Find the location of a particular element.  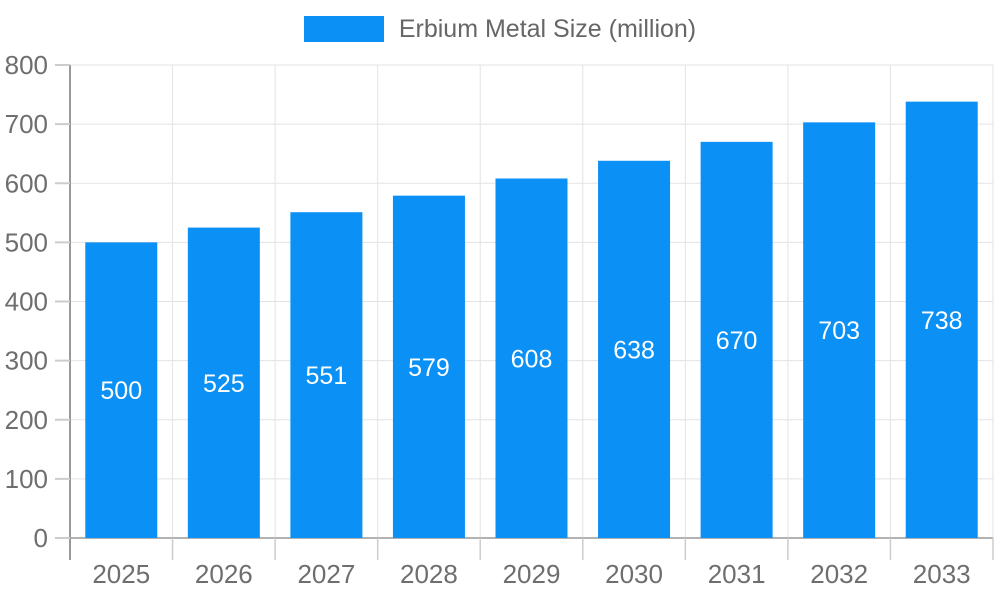

x-tick-label: 2028 is located at coordinates (429, 574).